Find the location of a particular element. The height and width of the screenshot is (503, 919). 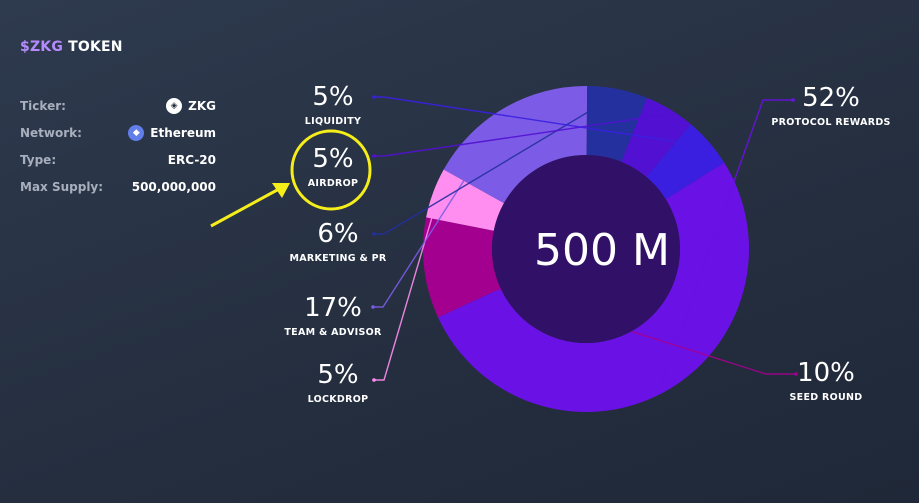

leader-line-lockdrop is located at coordinates (407, 287).